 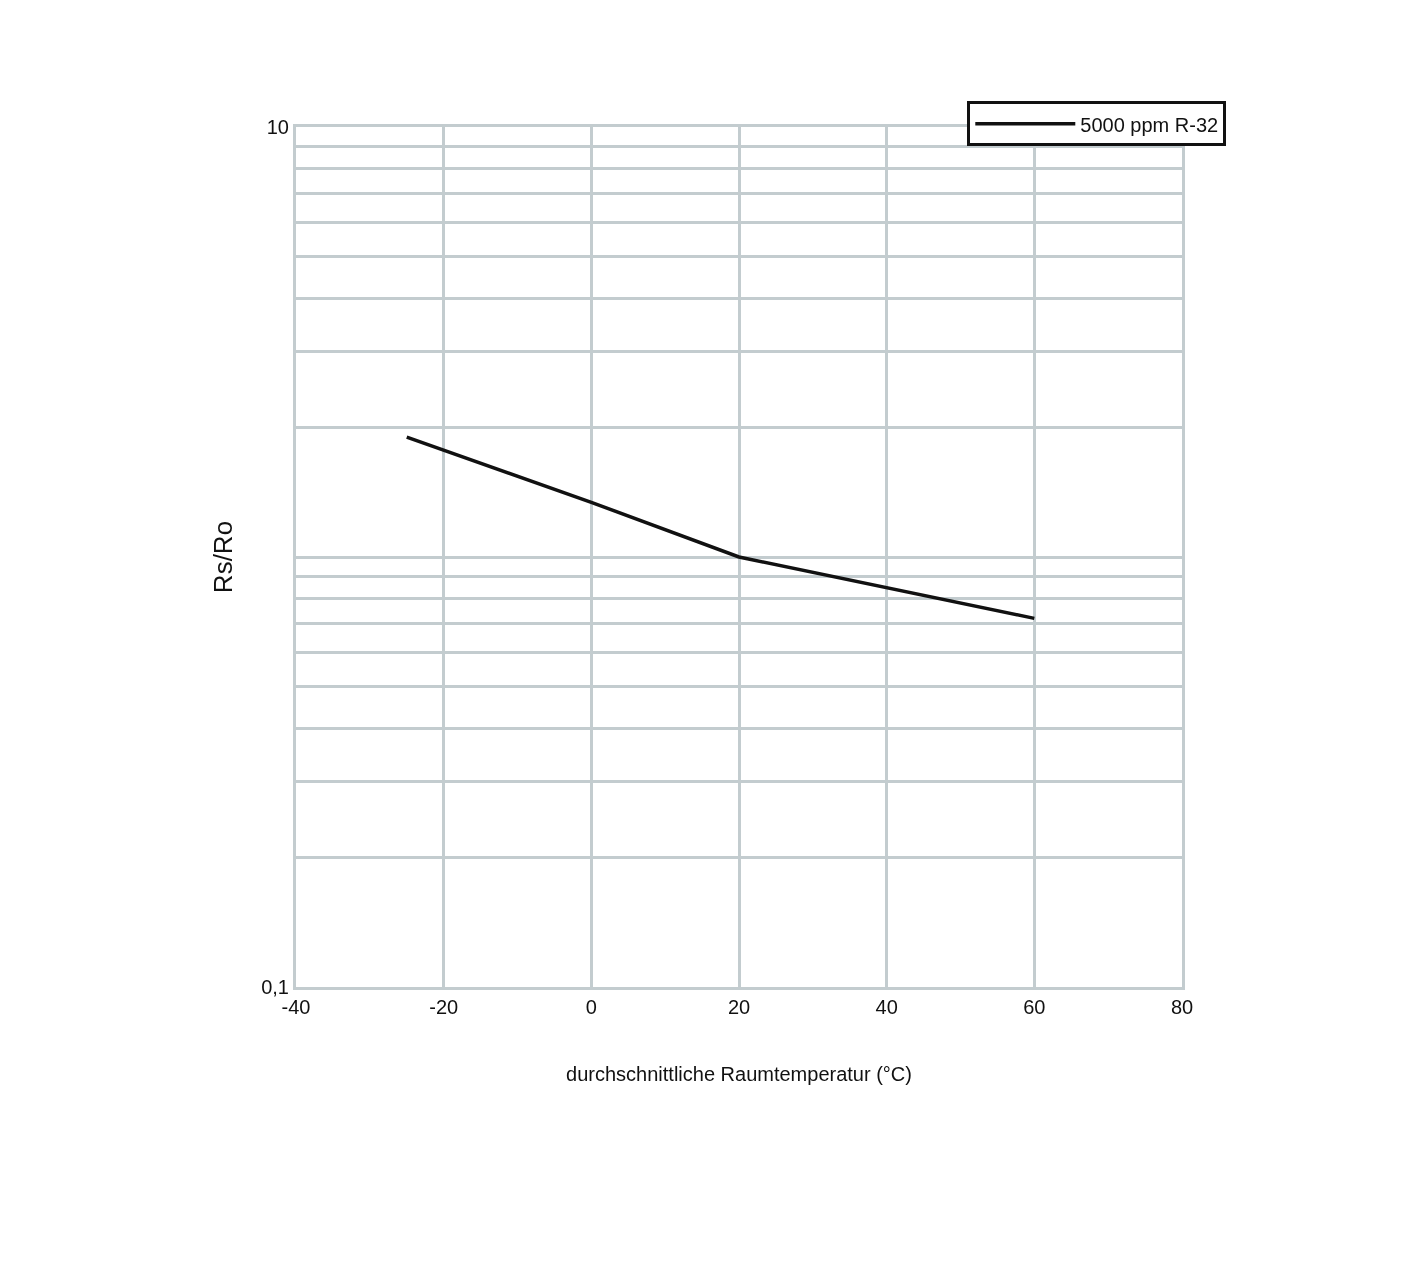 I want to click on y-tick-label: 0,1, so click(x=275, y=987).